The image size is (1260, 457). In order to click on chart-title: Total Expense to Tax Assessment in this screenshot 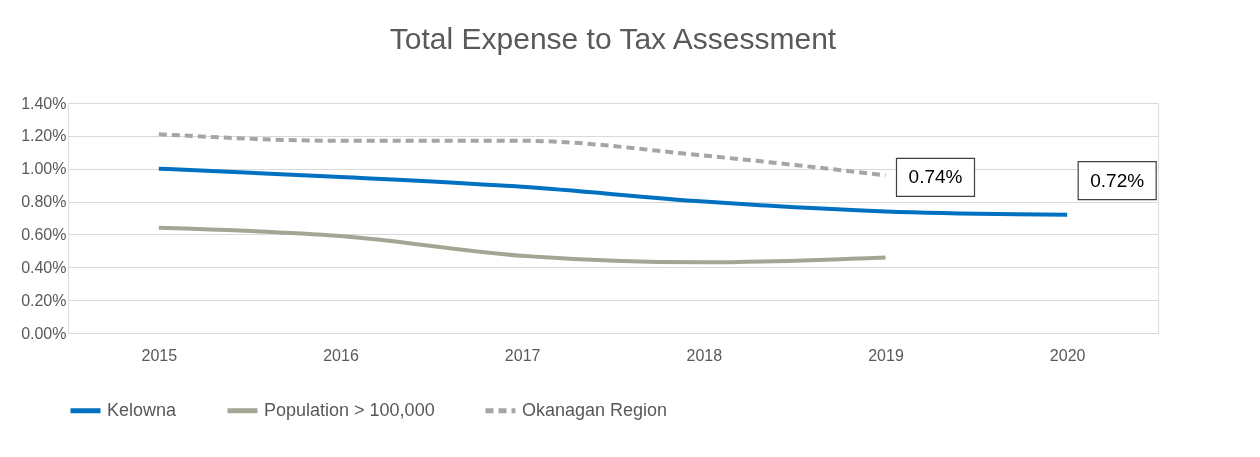, I will do `click(613, 38)`.